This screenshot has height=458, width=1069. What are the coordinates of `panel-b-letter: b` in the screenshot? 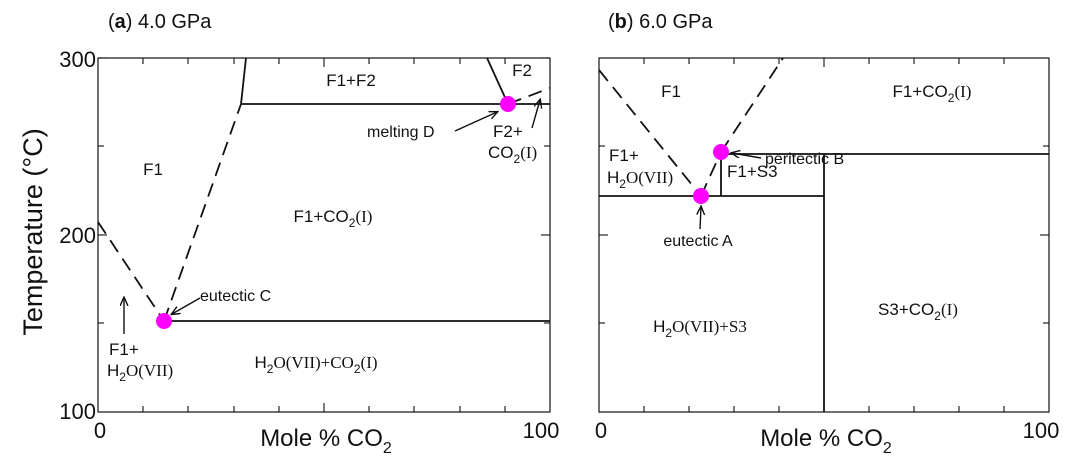 It's located at (621, 22).